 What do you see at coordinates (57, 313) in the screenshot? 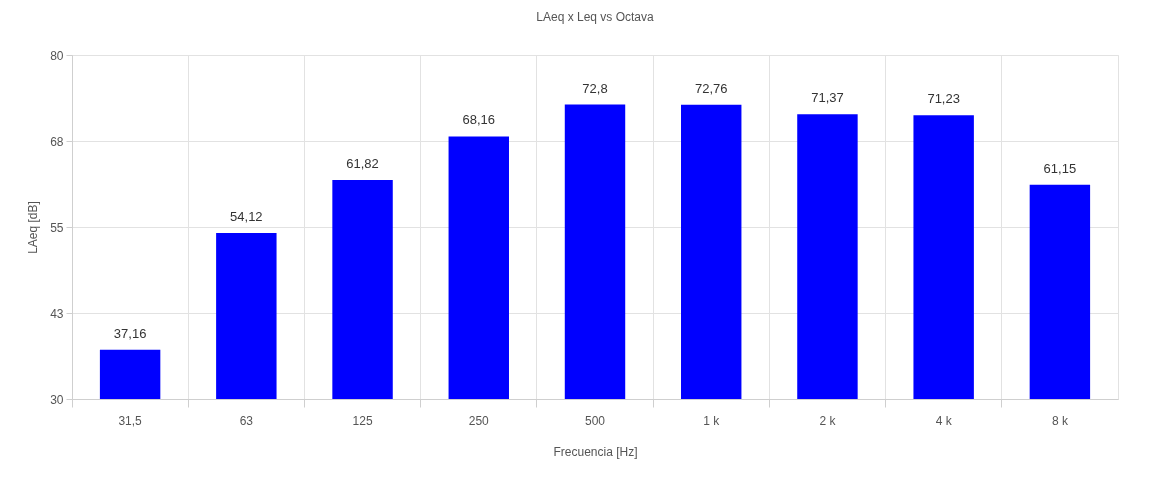
I see `y-tick-label: 43` at bounding box center [57, 313].